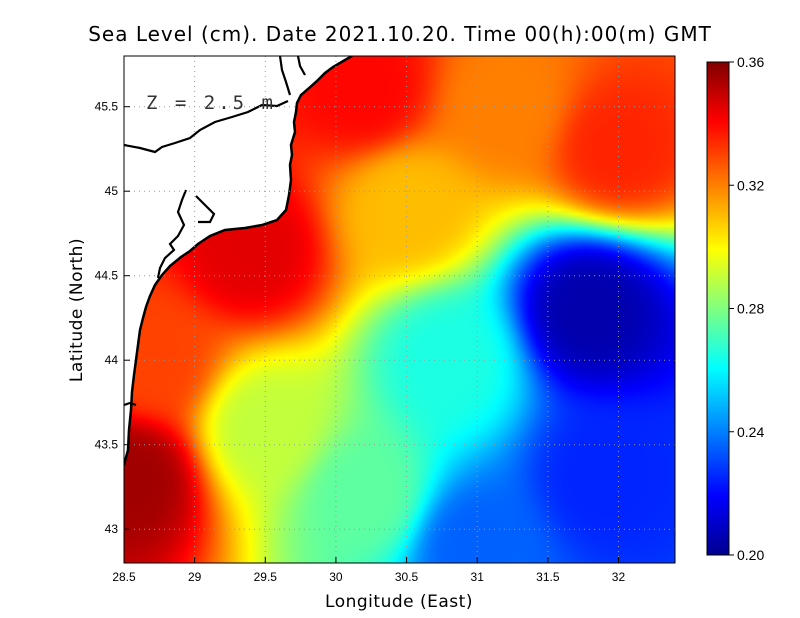 The height and width of the screenshot is (618, 800). I want to click on y-tick-label: 43.5, so click(107, 445).